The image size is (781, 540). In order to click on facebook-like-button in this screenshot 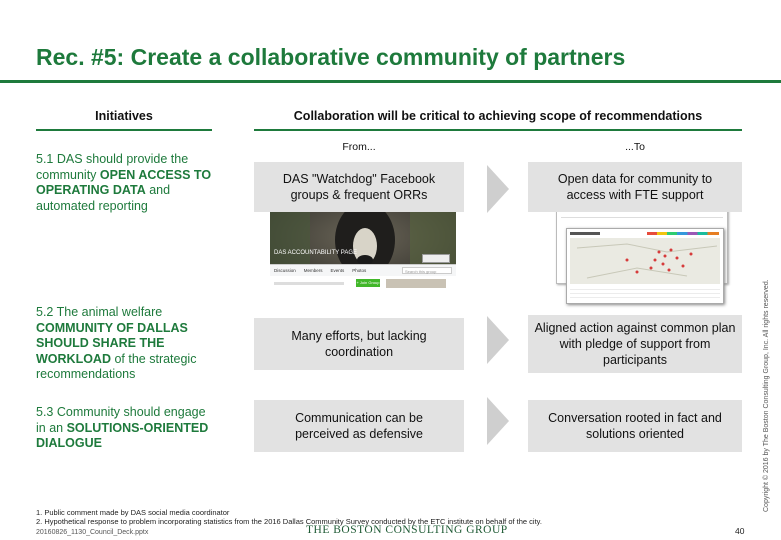, I will do `click(436, 258)`.